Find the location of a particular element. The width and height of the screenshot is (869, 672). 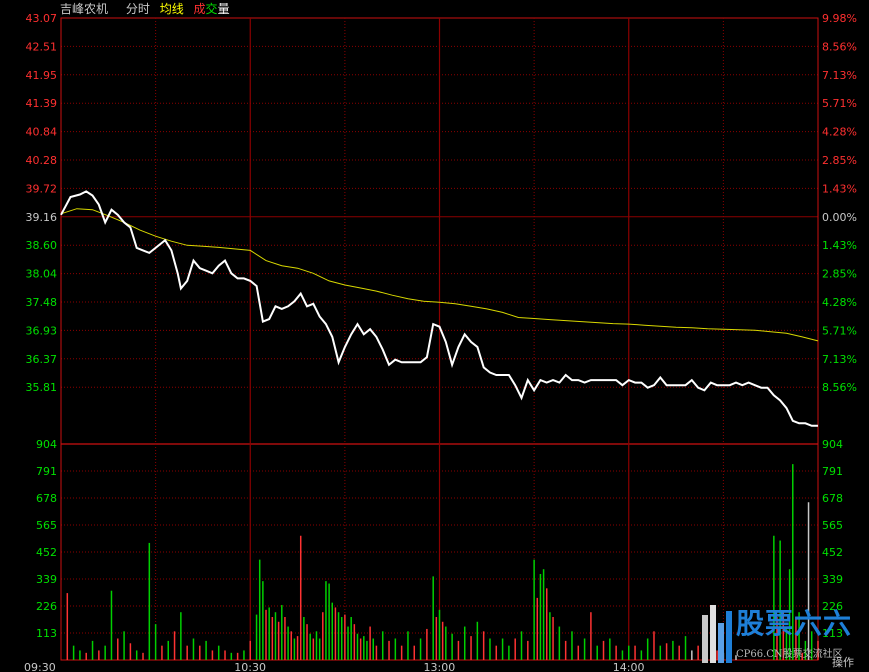

left-price-label: 35.81 is located at coordinates (42, 387).